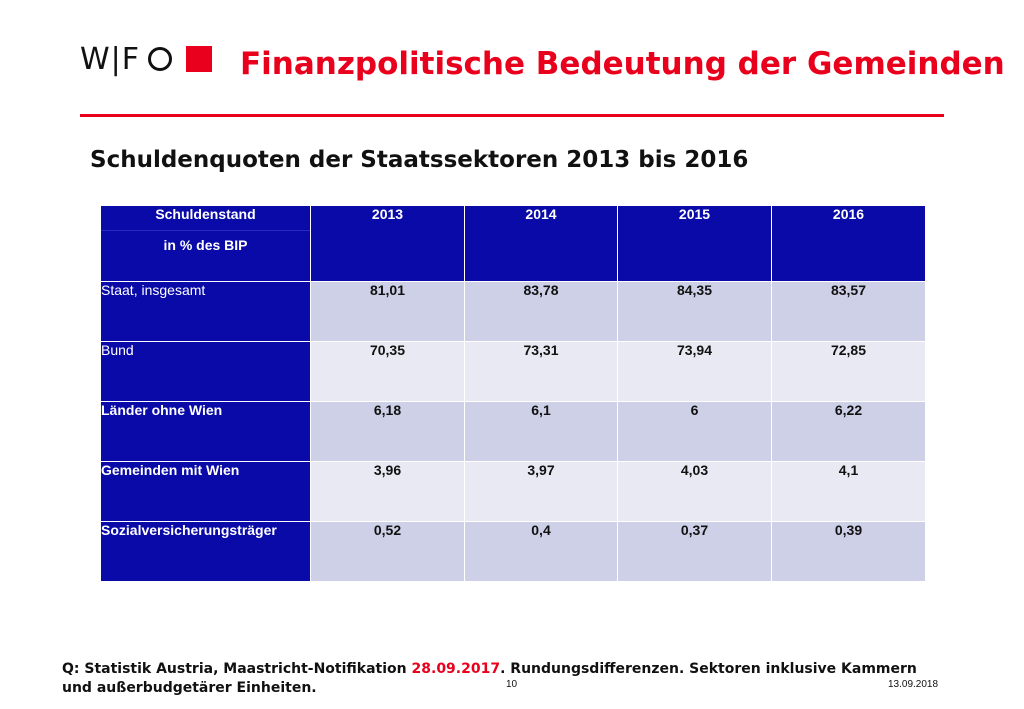 The height and width of the screenshot is (709, 1024). I want to click on table-row: Staat, insgesamt 81,01 83,78 84,35 83,57, so click(513, 311).